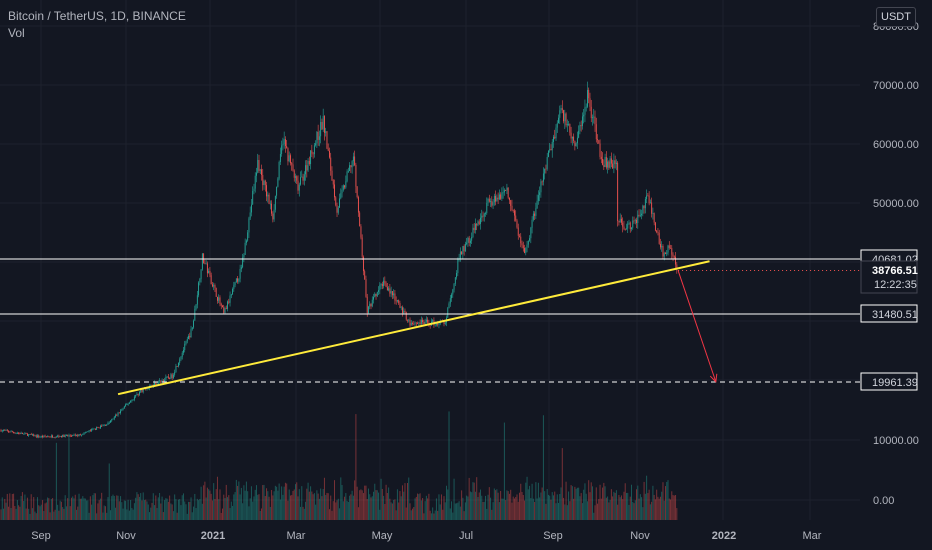  Describe the element at coordinates (889, 381) in the screenshot. I see `level-label-box` at that location.